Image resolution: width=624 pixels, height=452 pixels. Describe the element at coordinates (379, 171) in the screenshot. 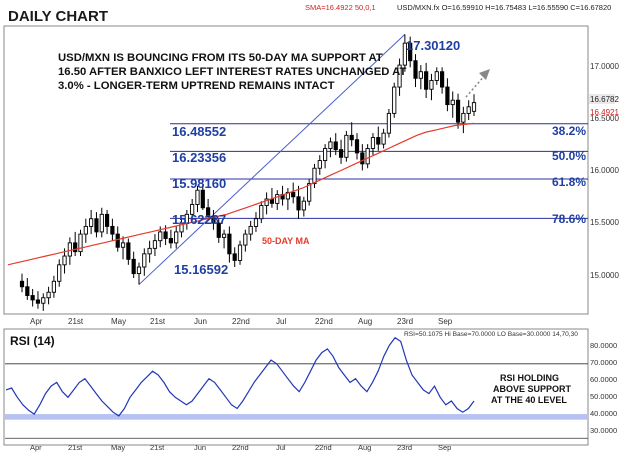

I see `fib-lines` at that location.